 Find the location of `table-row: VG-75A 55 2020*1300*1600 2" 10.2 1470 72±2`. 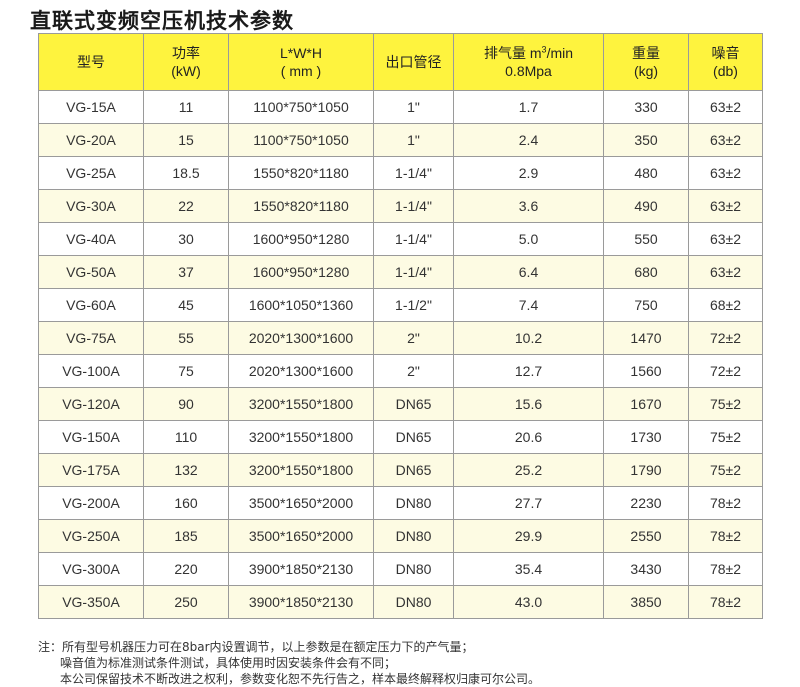

table-row: VG-75A 55 2020*1300*1600 2" 10.2 1470 72±2 is located at coordinates (400, 338).